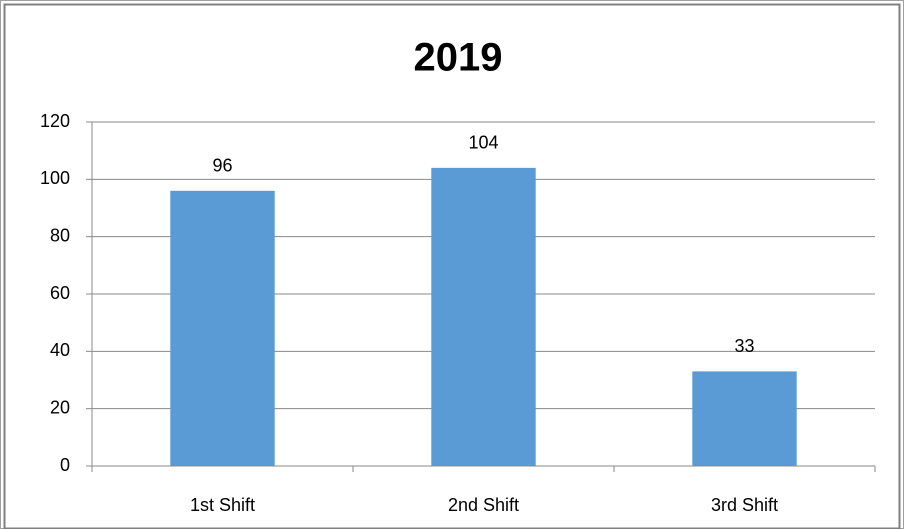 The width and height of the screenshot is (904, 529). Describe the element at coordinates (744, 346) in the screenshot. I see `data-label: 33` at that location.